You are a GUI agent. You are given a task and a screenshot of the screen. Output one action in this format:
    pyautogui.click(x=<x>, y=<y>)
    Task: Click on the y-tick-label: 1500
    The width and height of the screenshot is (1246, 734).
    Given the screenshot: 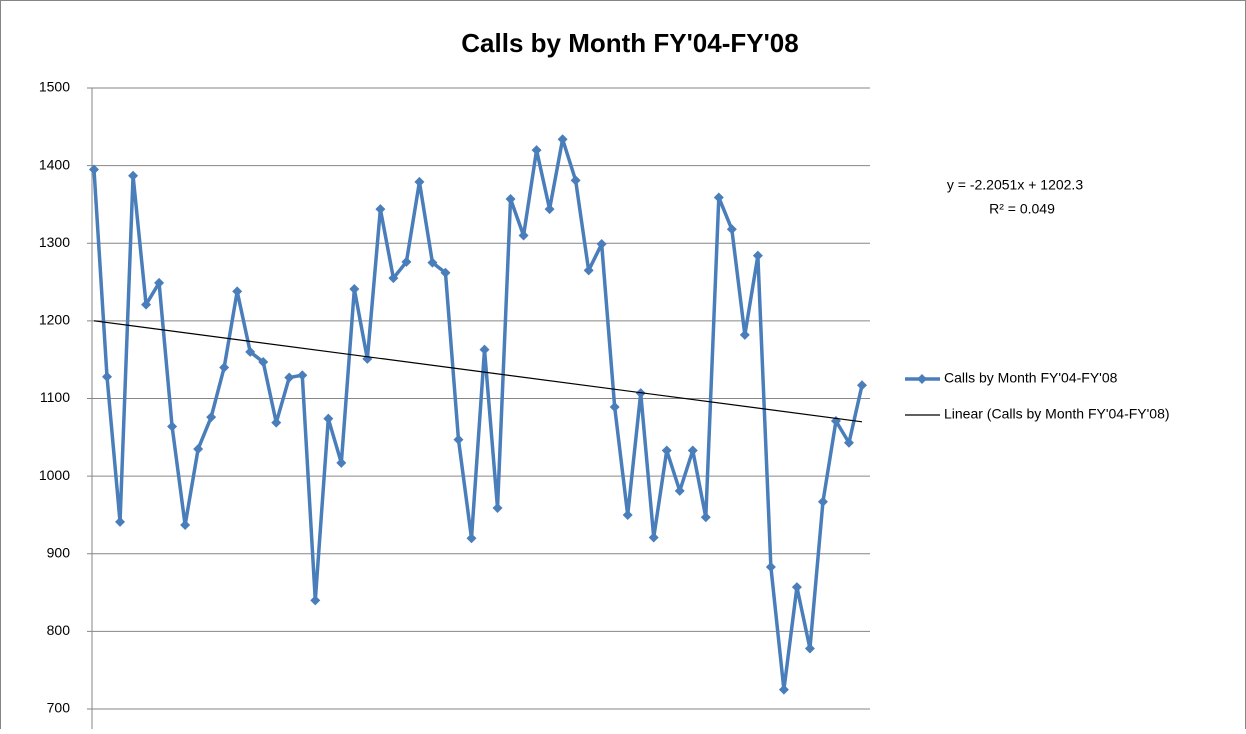 What is the action you would take?
    pyautogui.click(x=54, y=87)
    